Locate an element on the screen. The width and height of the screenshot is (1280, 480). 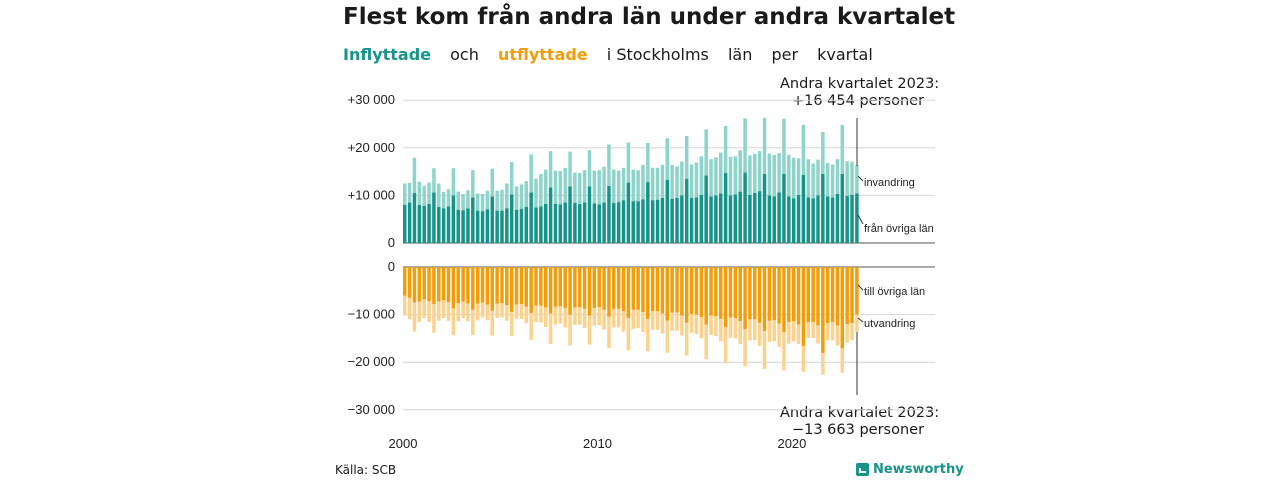
y-tick-label-top: 0 is located at coordinates (391, 242).